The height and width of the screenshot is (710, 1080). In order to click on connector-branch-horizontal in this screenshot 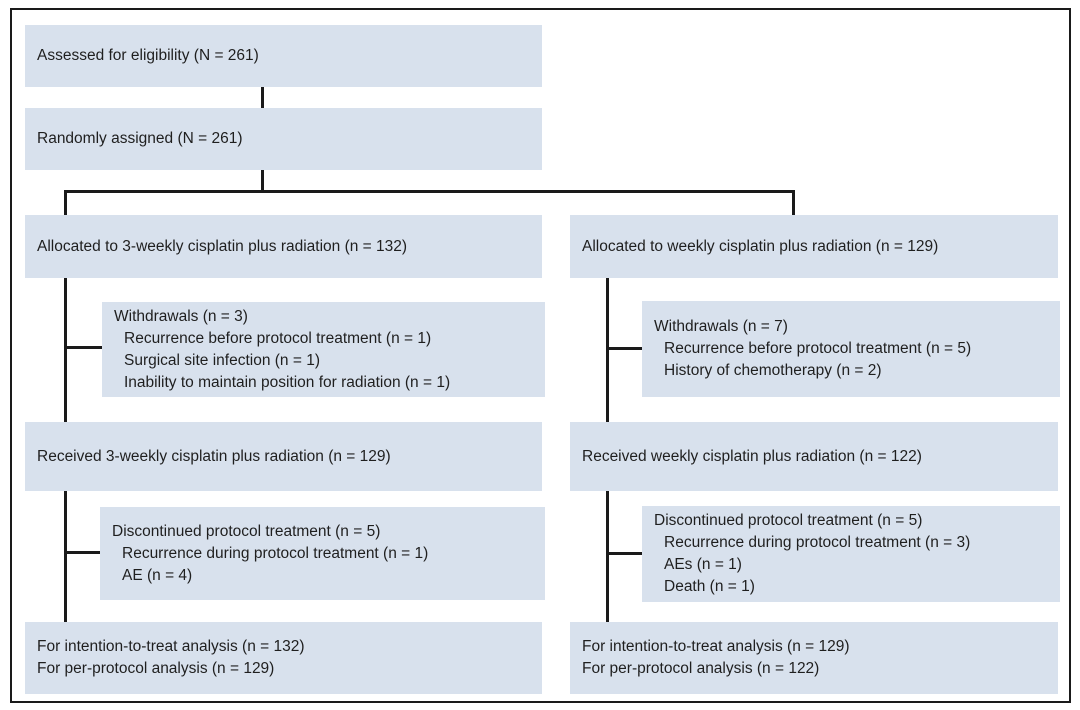, I will do `click(429, 191)`.